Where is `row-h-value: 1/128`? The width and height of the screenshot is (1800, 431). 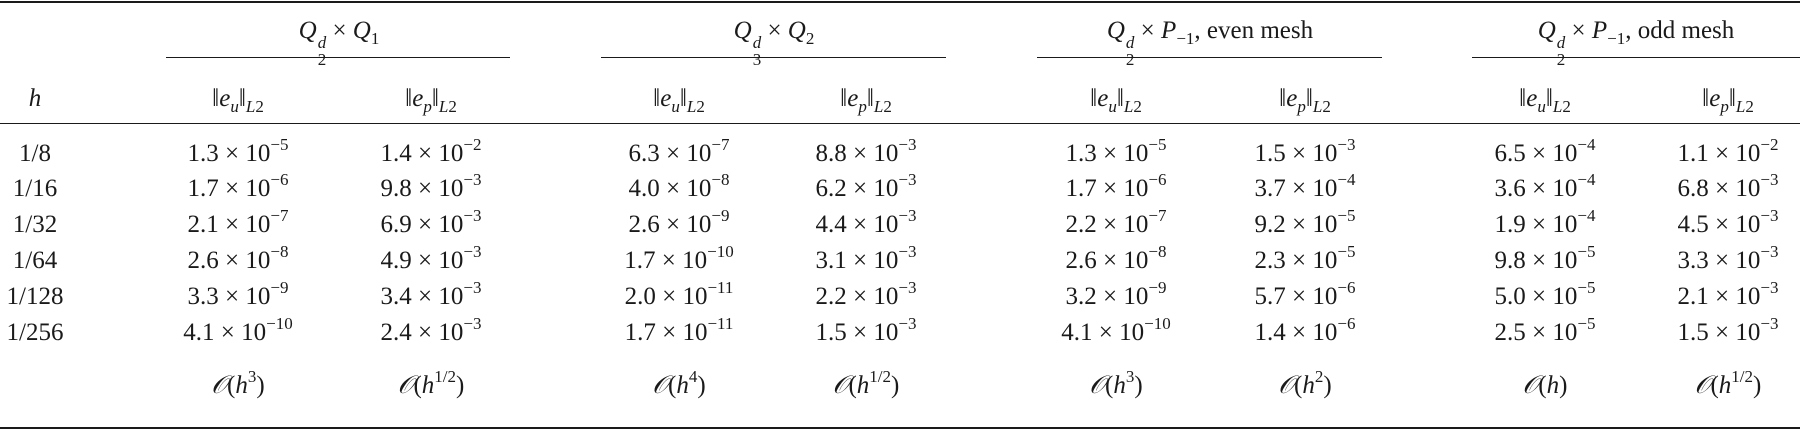
row-h-value: 1/128 is located at coordinates (35, 296).